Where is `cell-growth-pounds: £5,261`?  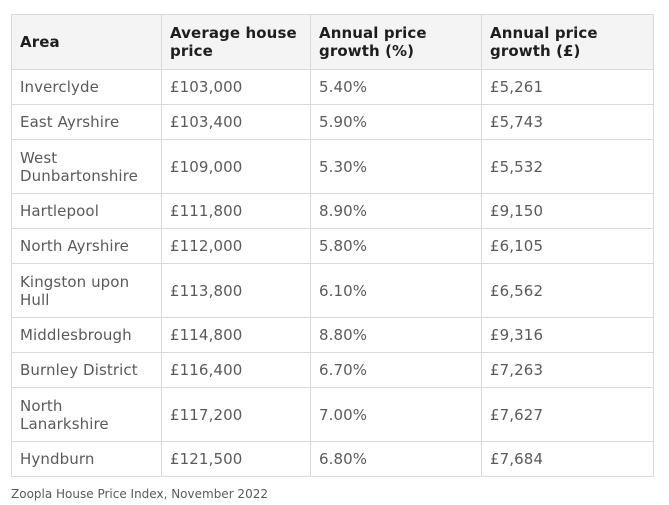 cell-growth-pounds: £5,261 is located at coordinates (567, 87).